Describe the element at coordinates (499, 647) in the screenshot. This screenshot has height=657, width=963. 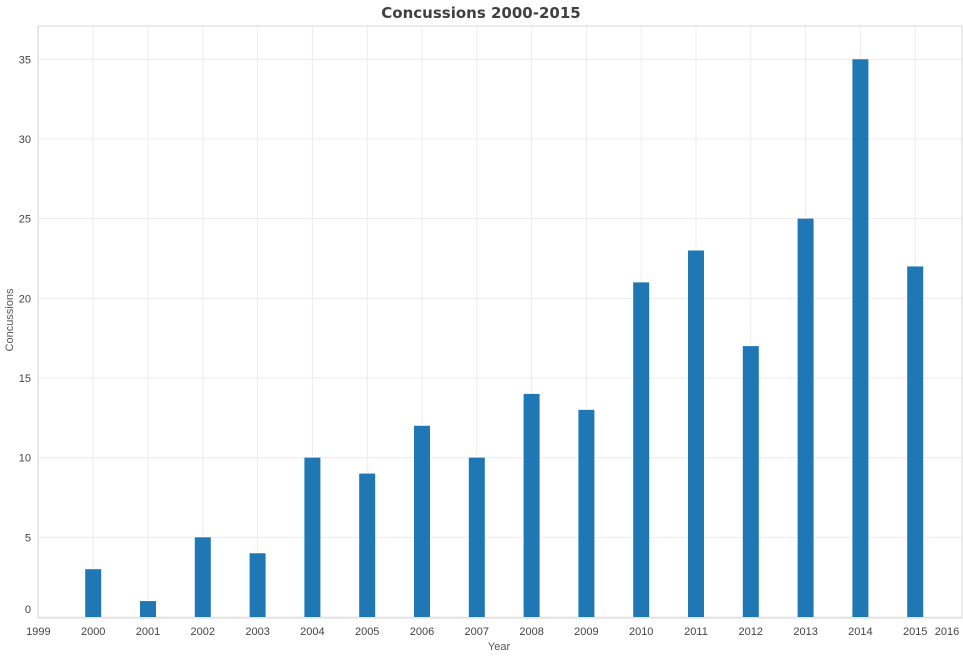
I see `x-axis-title: Year` at that location.